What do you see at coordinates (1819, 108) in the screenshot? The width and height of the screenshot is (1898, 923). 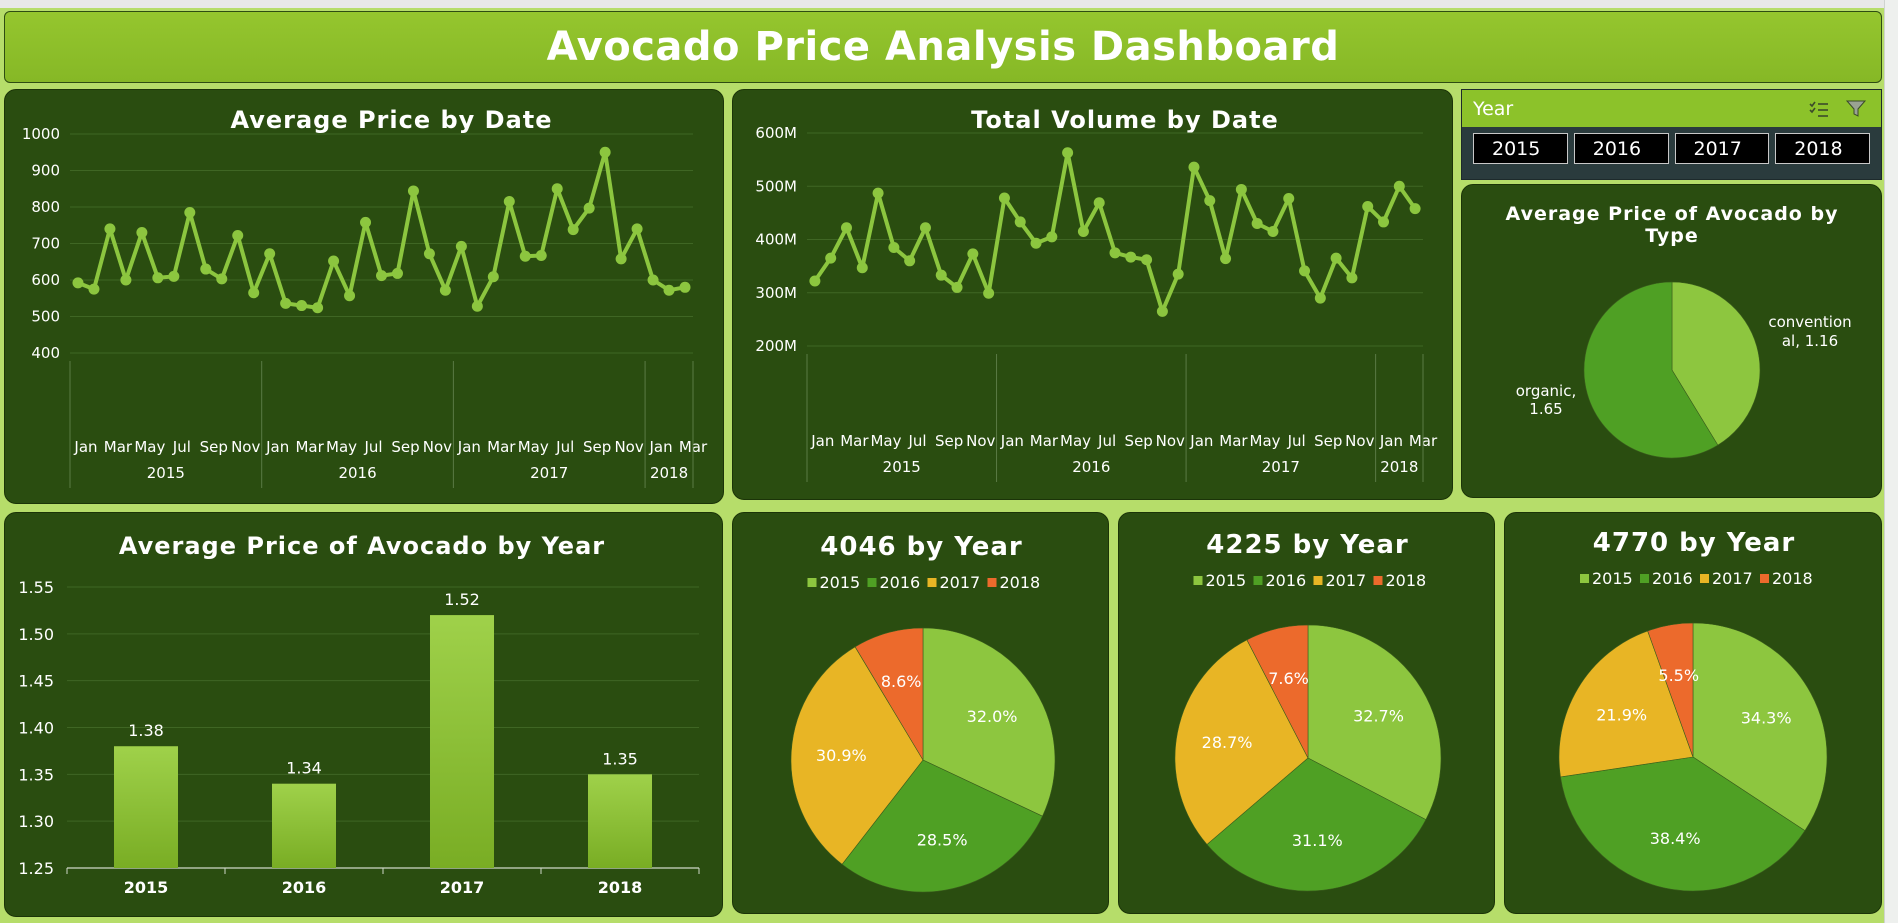 I see `multi-select-icon` at bounding box center [1819, 108].